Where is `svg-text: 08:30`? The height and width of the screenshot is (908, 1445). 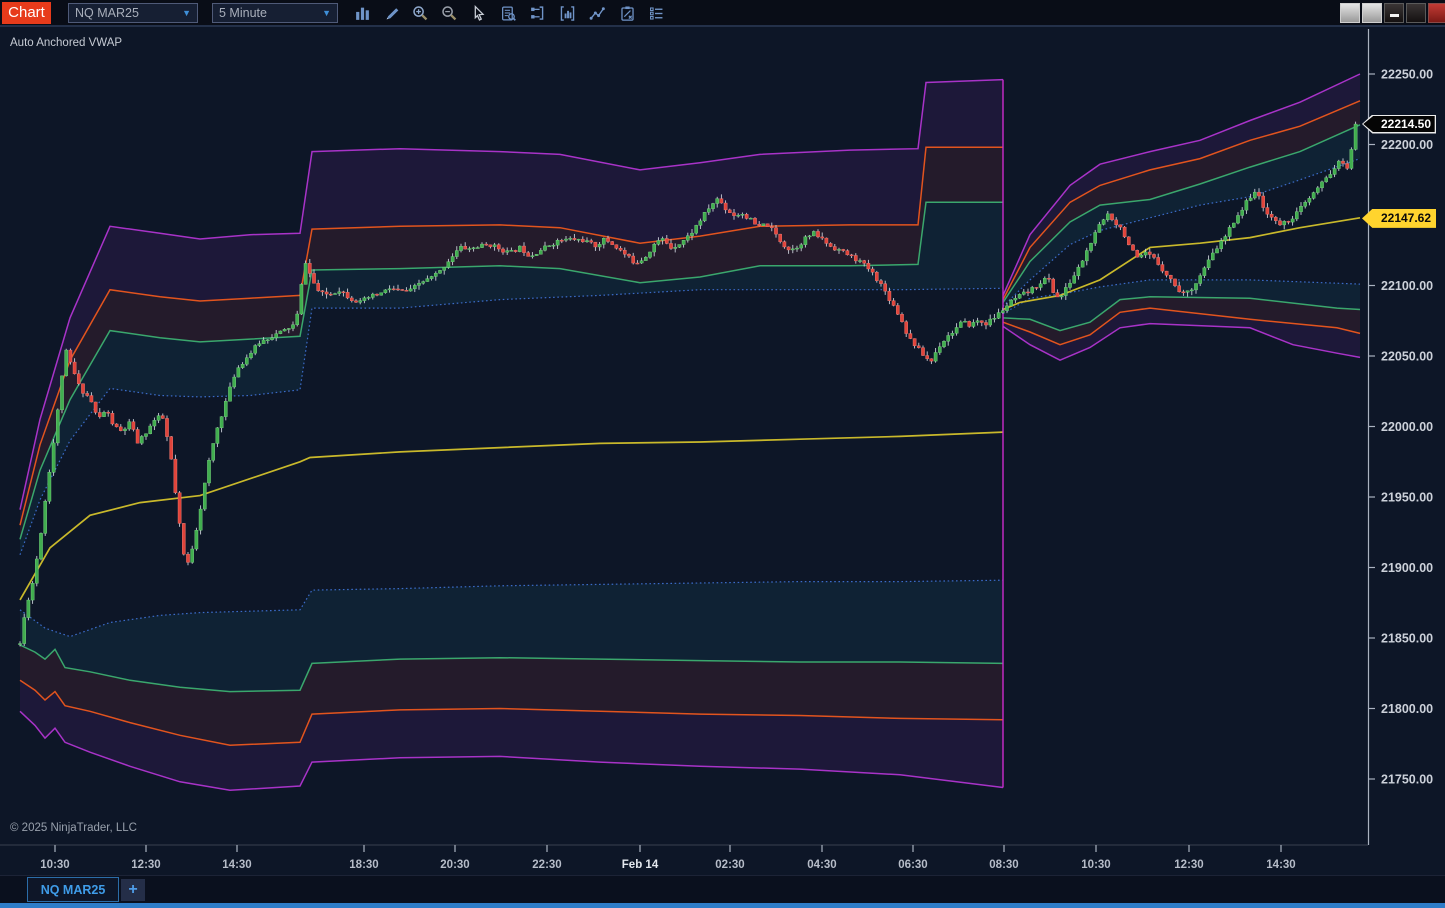
svg-text: 08:30 is located at coordinates (1003, 865).